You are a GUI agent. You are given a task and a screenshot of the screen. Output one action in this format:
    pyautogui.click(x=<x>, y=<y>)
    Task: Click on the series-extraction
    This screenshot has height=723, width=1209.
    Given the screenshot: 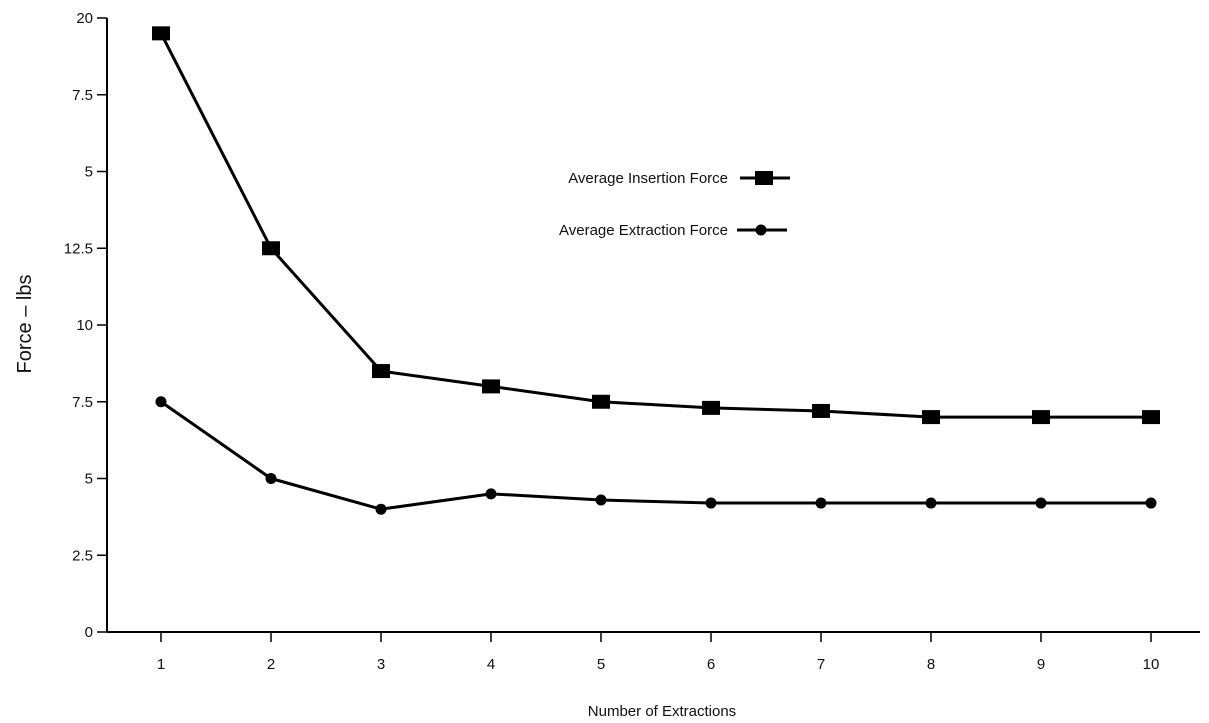 What is the action you would take?
    pyautogui.click(x=656, y=455)
    